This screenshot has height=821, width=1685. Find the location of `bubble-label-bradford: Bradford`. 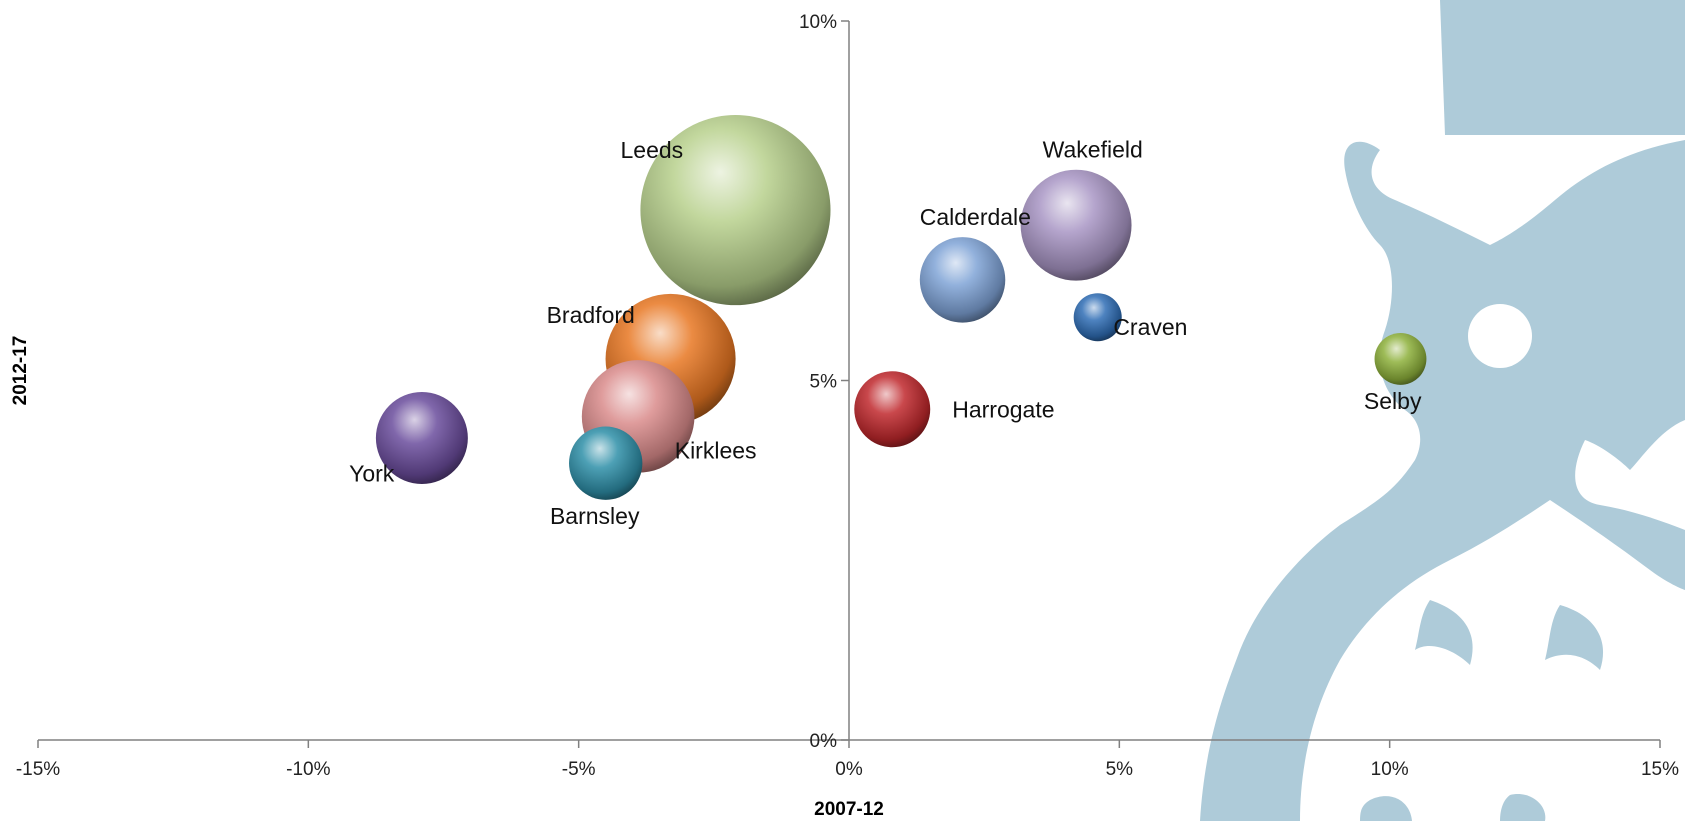

bubble-label-bradford: Bradford is located at coordinates (591, 315).